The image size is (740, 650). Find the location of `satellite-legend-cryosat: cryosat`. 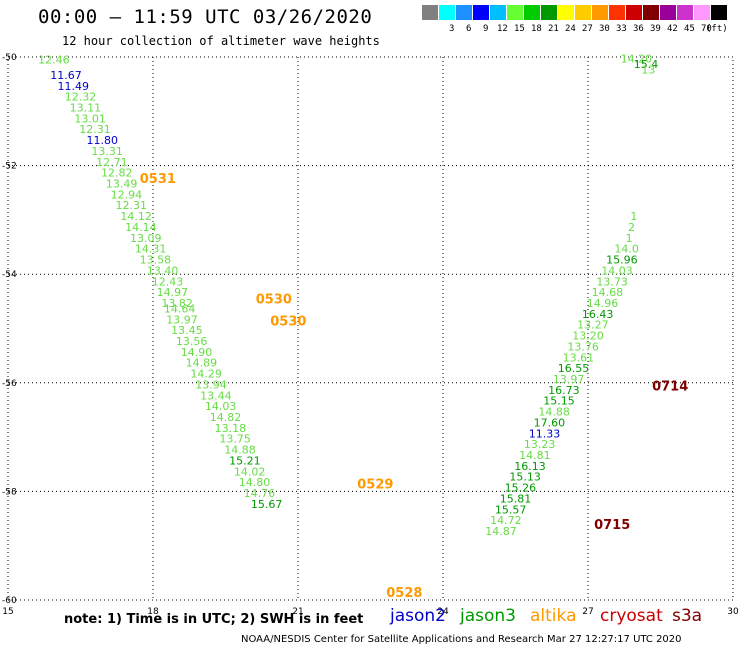

satellite-legend-cryosat: cryosat is located at coordinates (631, 616).